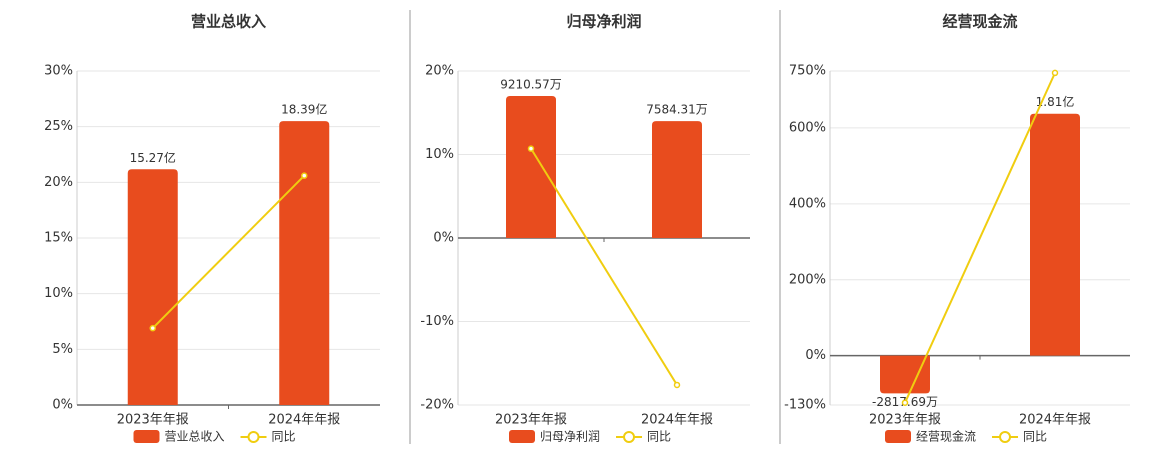  Describe the element at coordinates (531, 85) in the screenshot. I see `bar-value-label: 9210.57万` at that location.